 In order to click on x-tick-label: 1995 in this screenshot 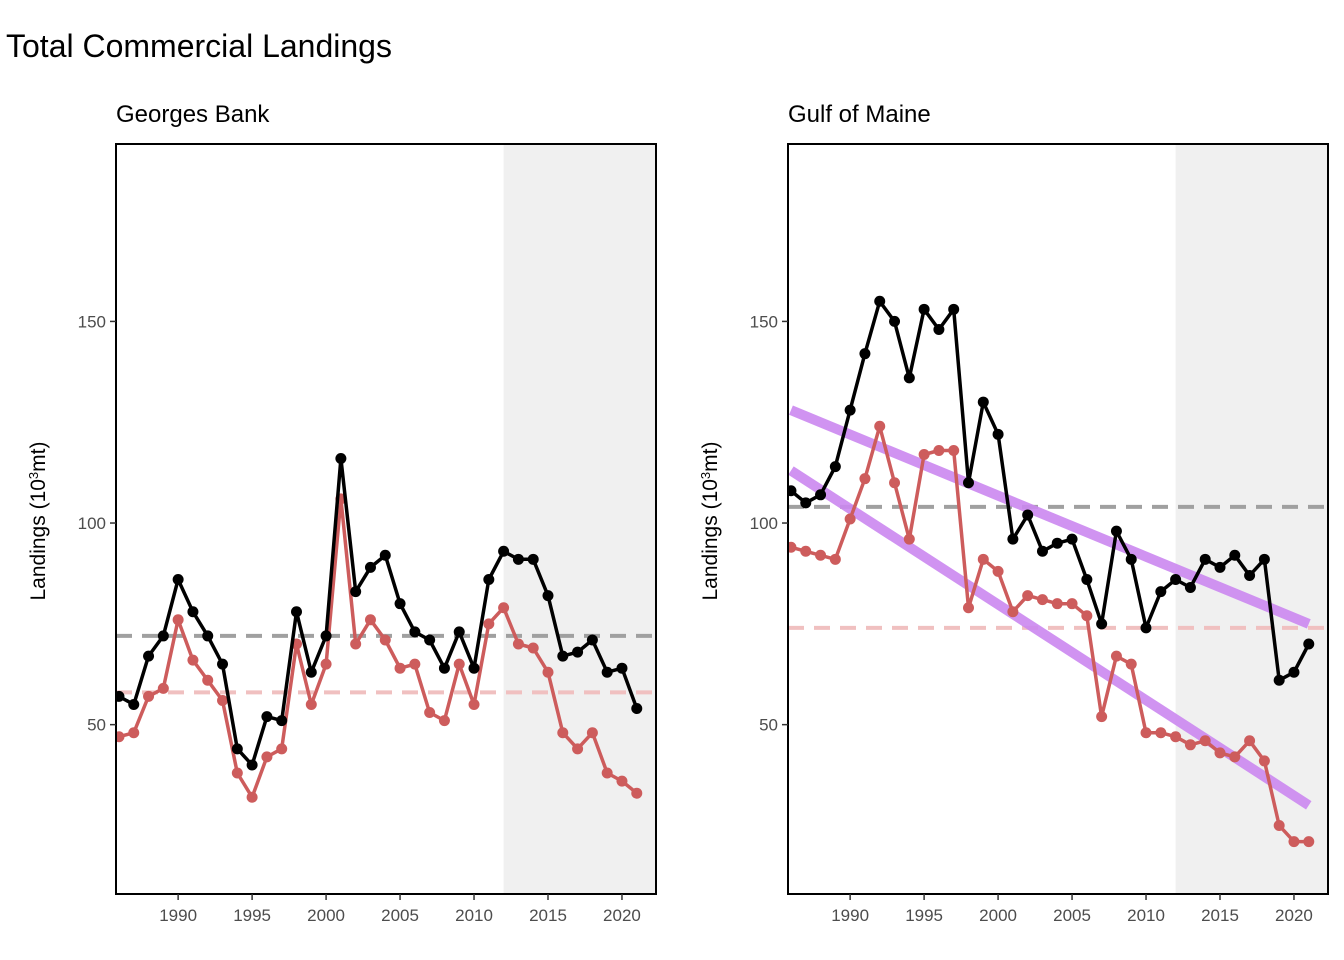, I will do `click(252, 915)`.